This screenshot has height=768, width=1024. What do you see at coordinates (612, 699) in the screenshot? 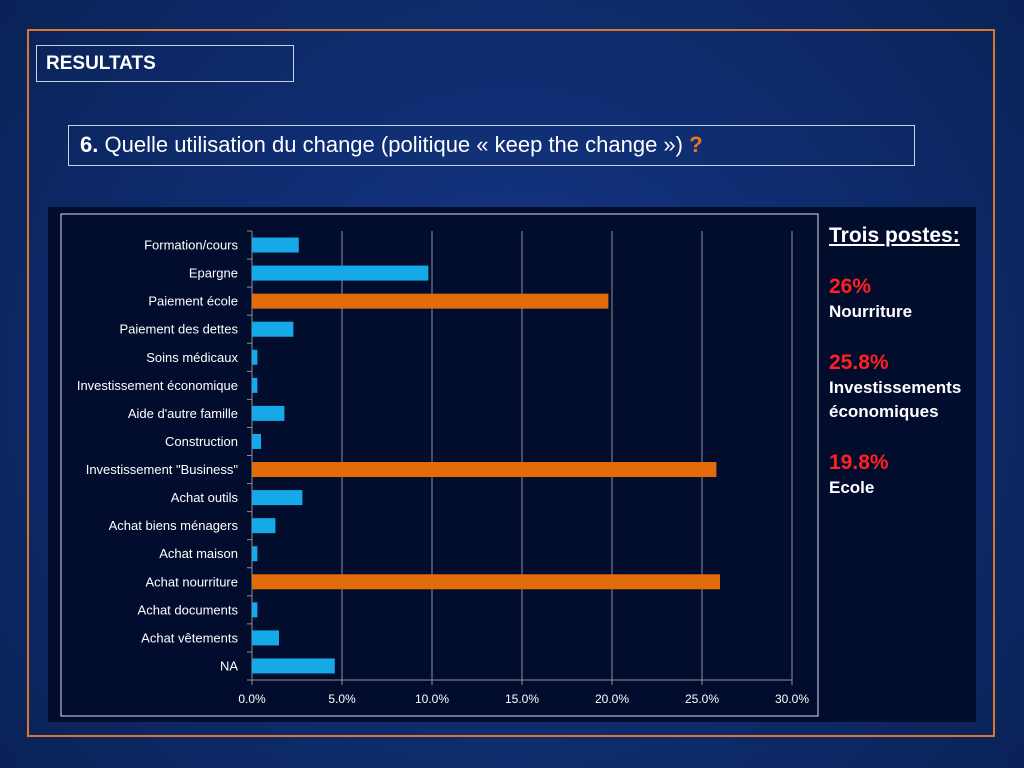
I see `x-tick-label: 20.0%` at bounding box center [612, 699].